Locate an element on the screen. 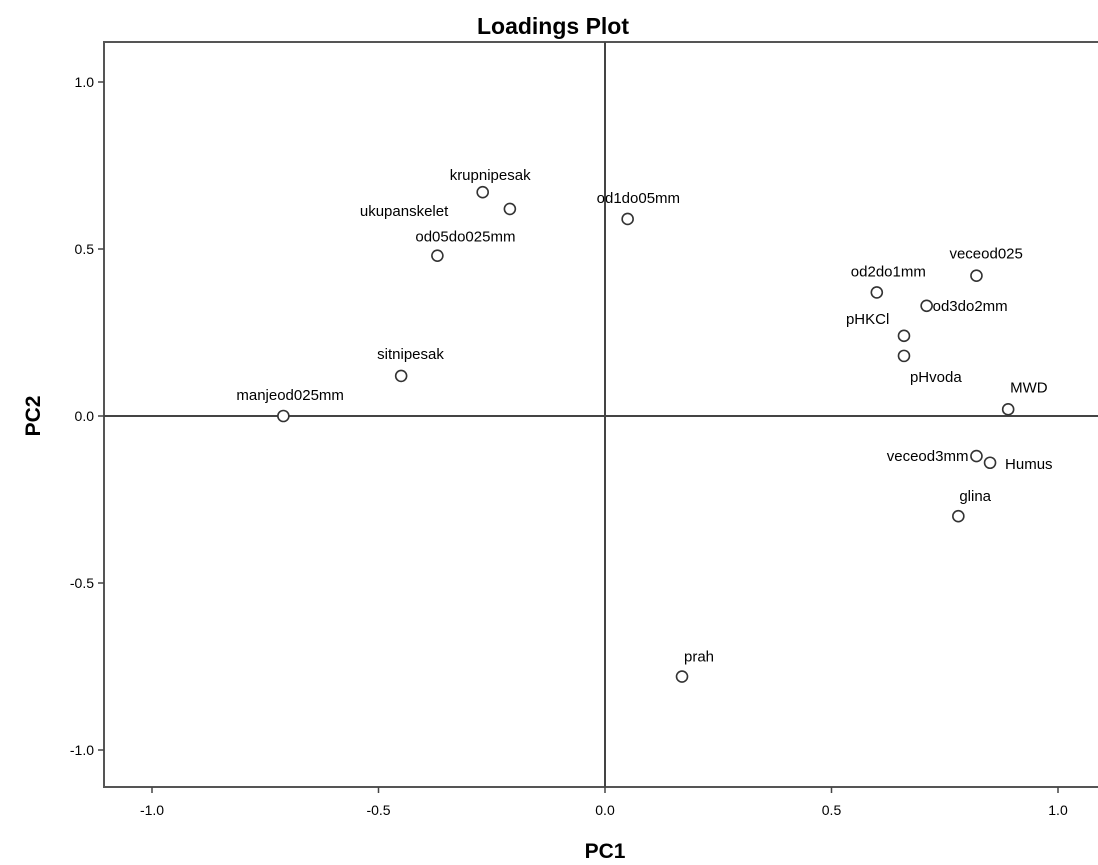  x-tick-label: 0.0 is located at coordinates (605, 810).